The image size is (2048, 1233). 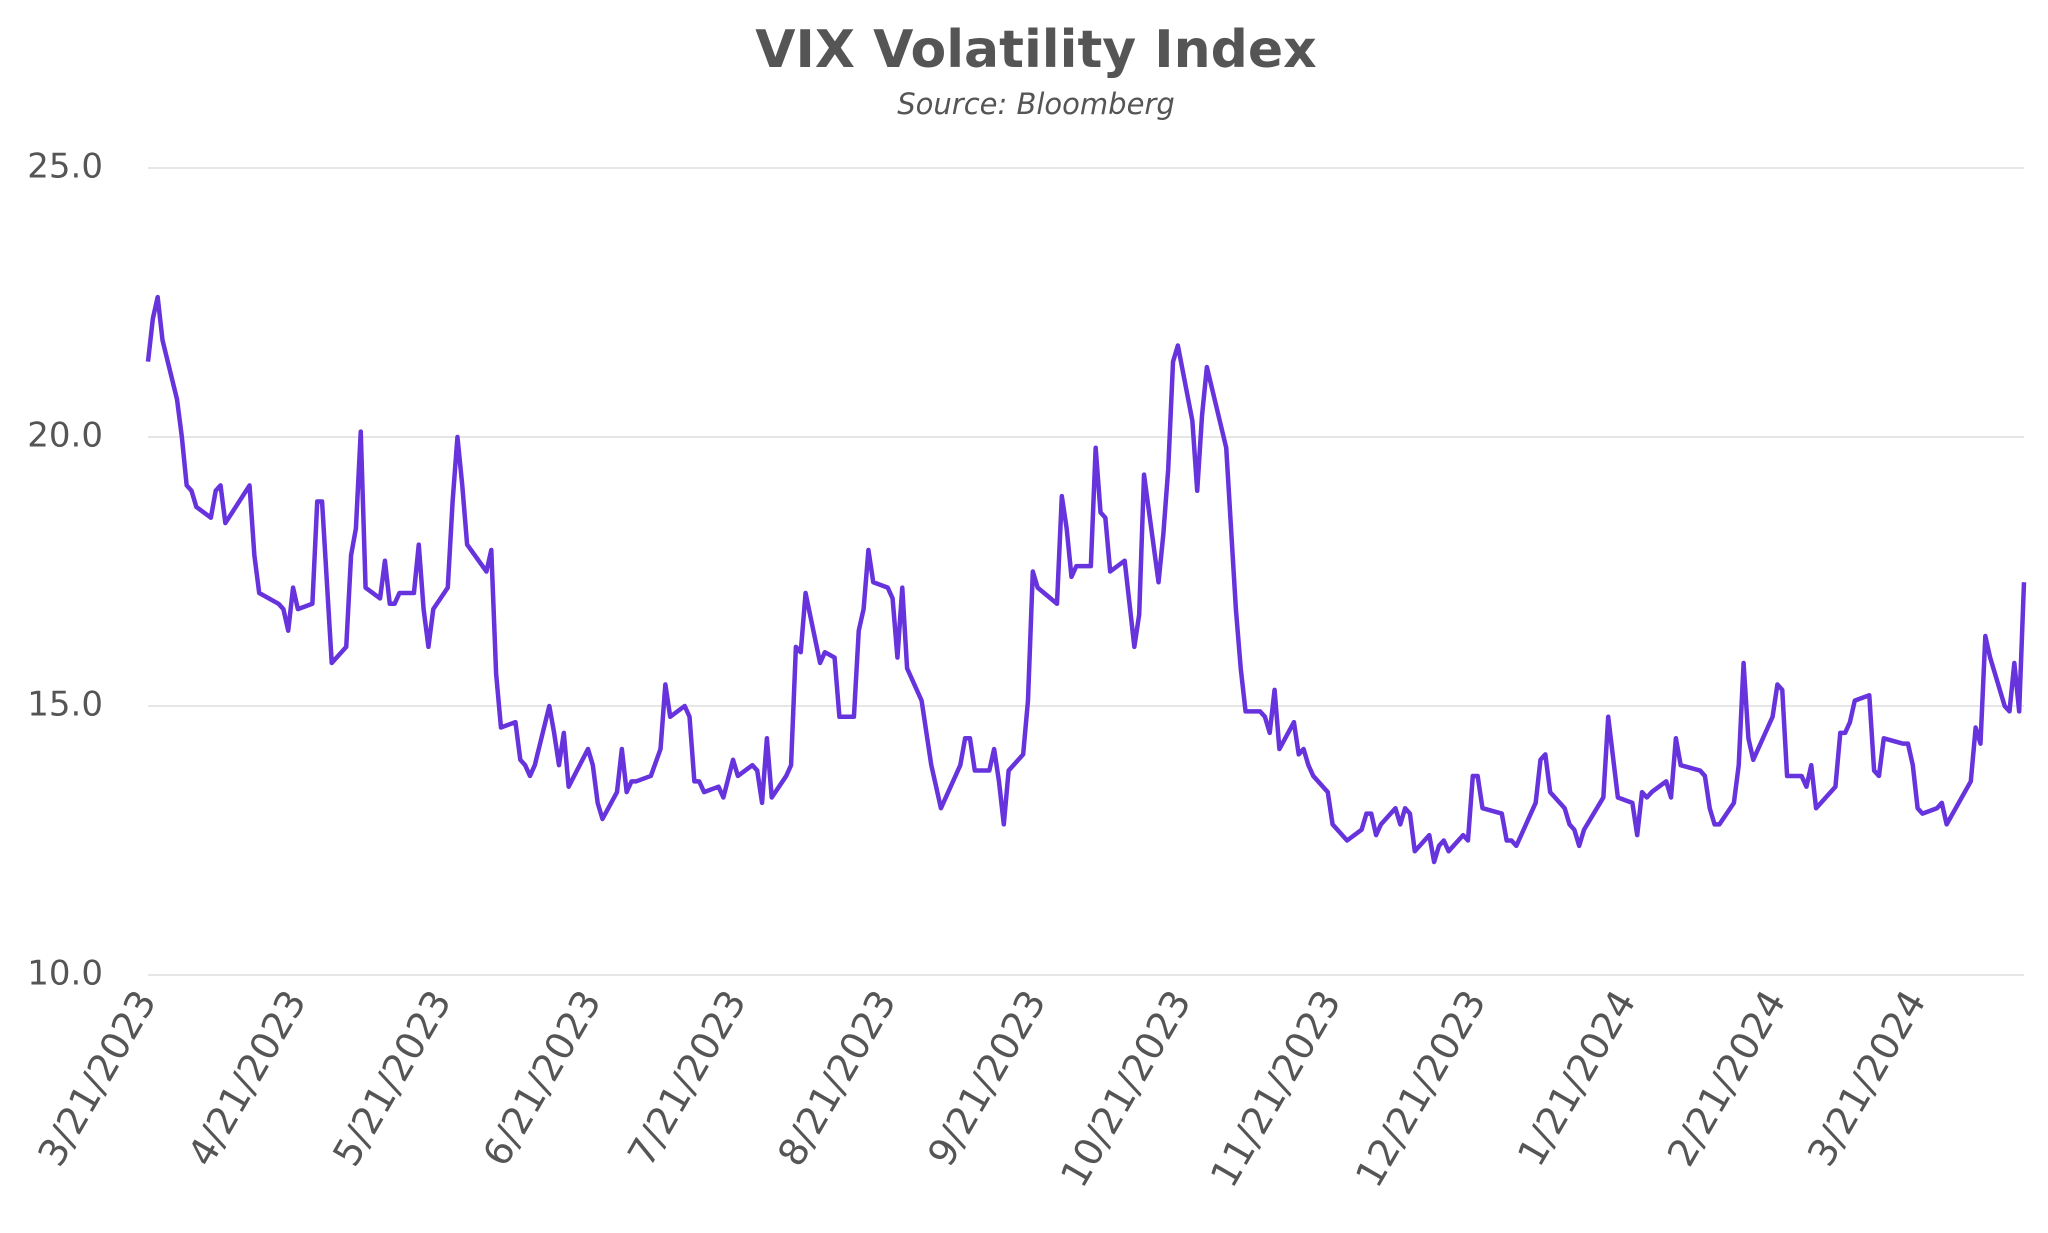 What do you see at coordinates (1577, 1078) in the screenshot?
I see `x-tick-label: 1/21/2024` at bounding box center [1577, 1078].